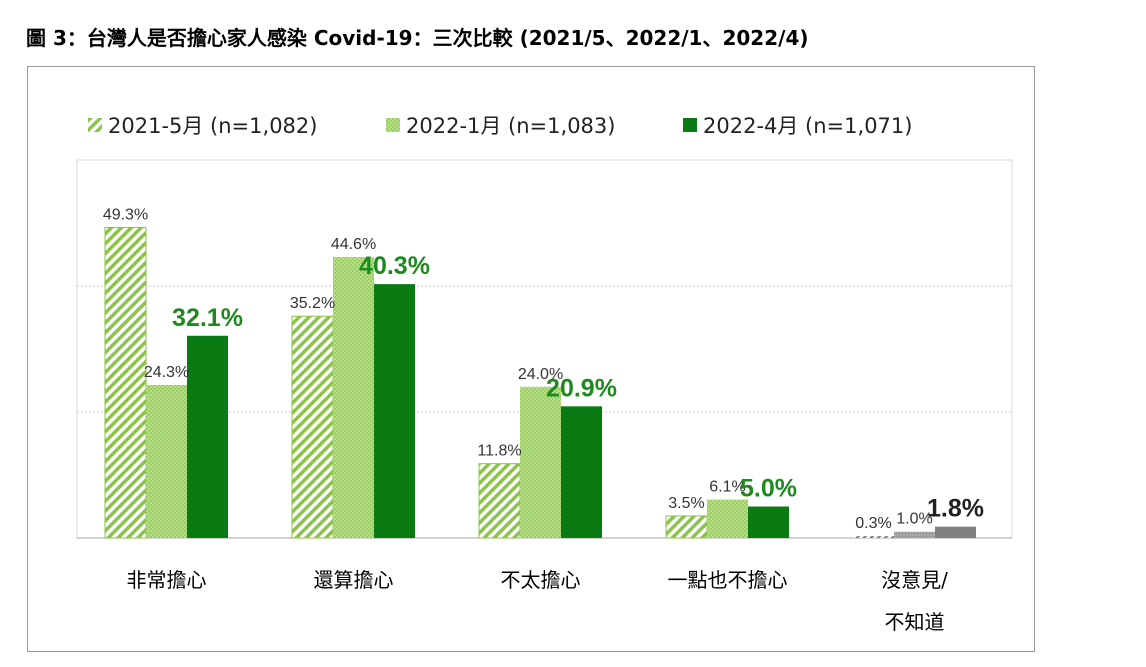 This screenshot has height=667, width=1146. I want to click on category-label-0: 非常擔心, so click(167, 580).